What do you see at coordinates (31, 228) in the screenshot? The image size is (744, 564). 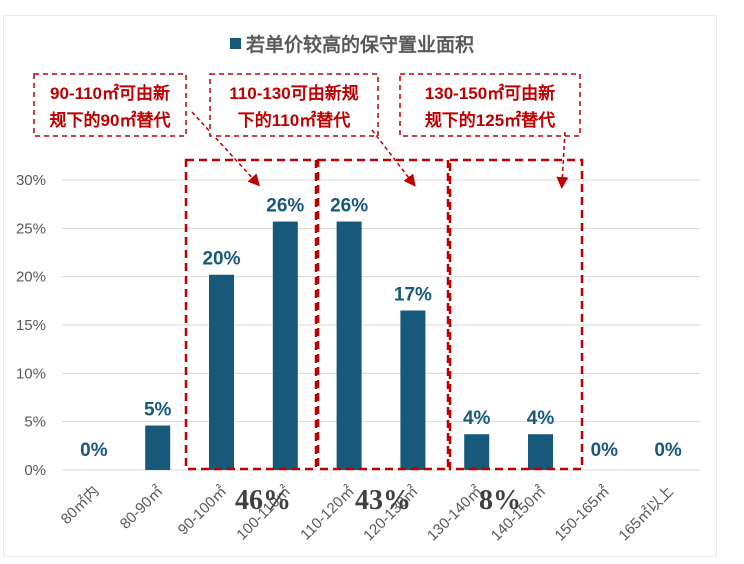 I see `y-tick-label: 25%` at bounding box center [31, 228].